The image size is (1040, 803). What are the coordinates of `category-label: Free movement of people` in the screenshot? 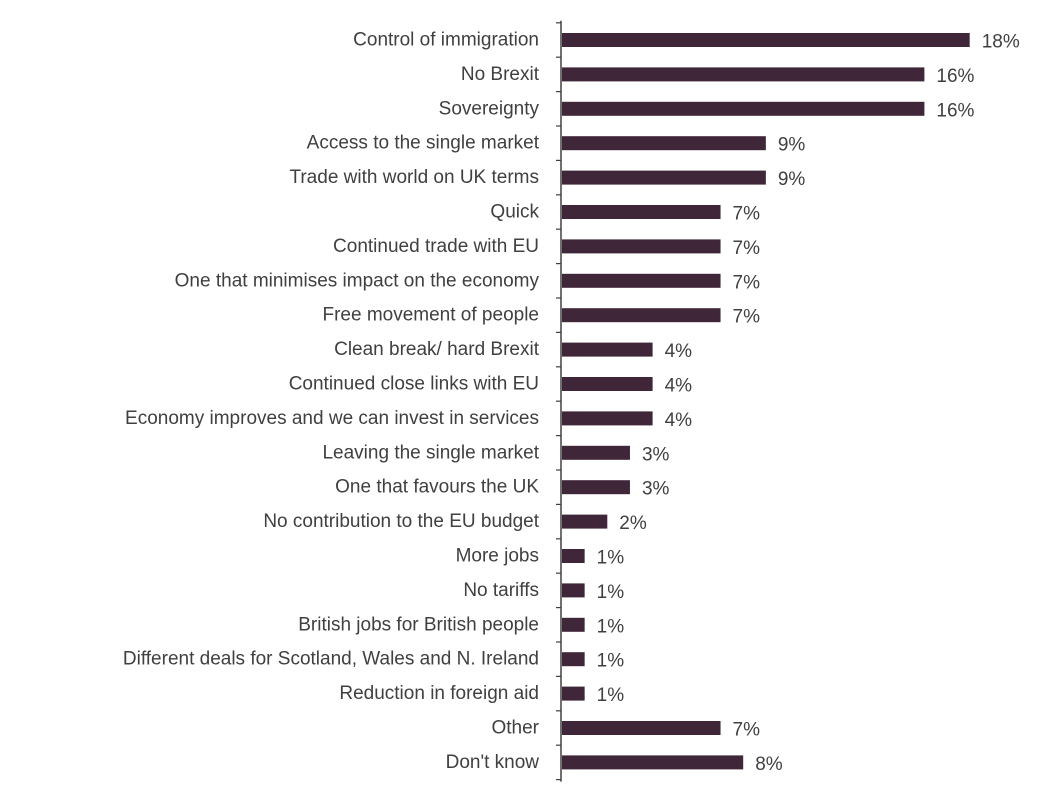 It's located at (430, 315).